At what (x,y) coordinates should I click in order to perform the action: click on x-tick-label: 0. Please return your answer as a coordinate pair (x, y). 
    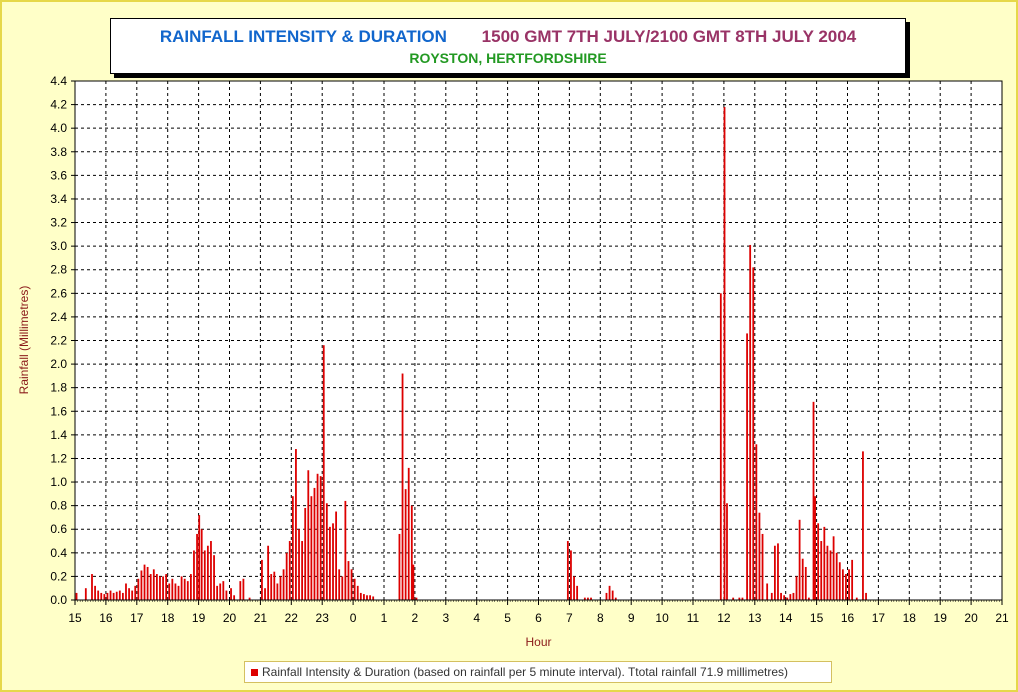
    Looking at the image, I should click on (353, 618).